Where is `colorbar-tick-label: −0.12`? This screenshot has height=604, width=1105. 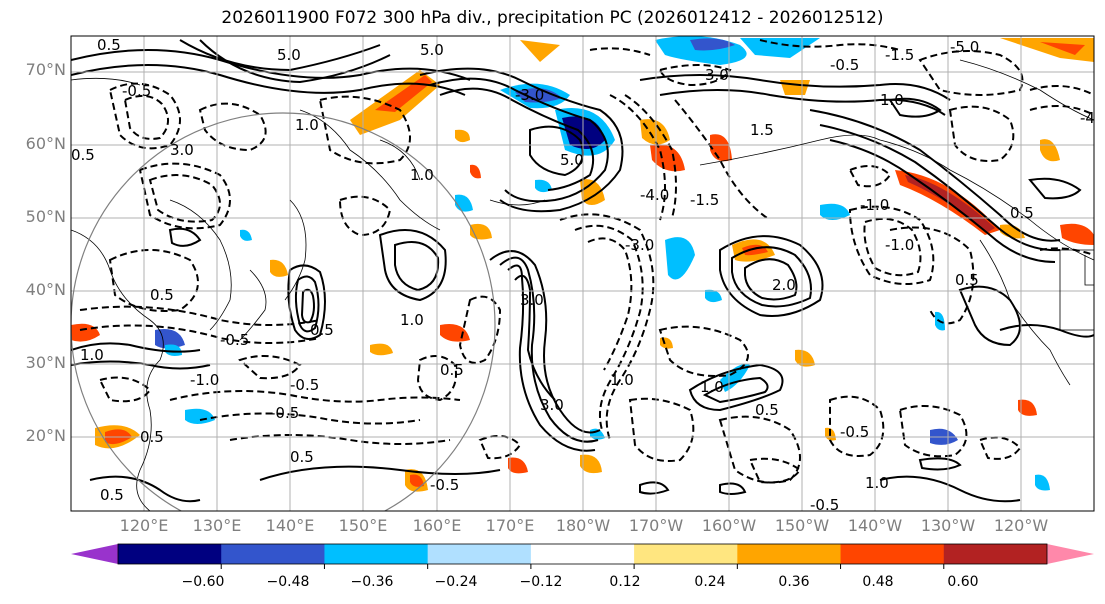 colorbar-tick-label: −0.12 is located at coordinates (541, 582).